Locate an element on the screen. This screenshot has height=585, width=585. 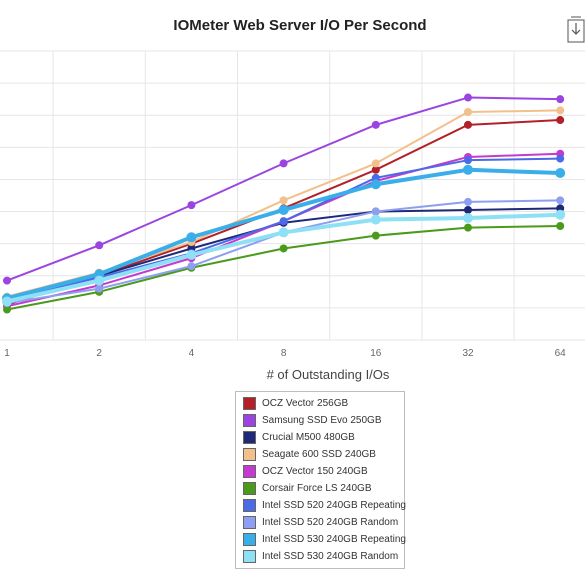
legend-item: Crucial M500 480GB is located at coordinates (323, 437).